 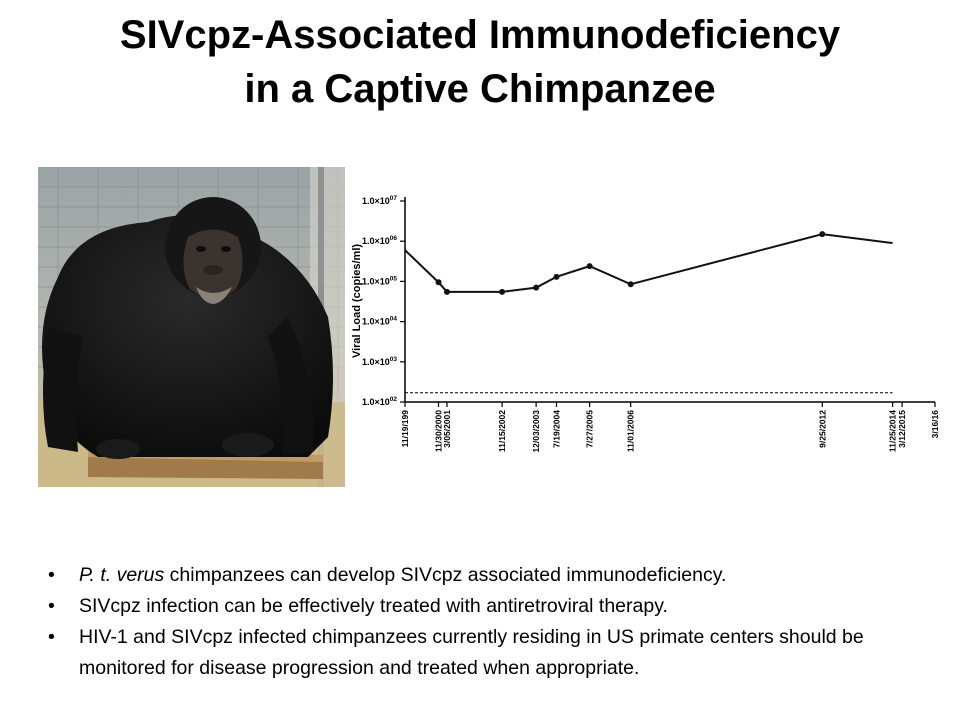 I want to click on x-tick-label: 11/19/199, so click(x=405, y=429).